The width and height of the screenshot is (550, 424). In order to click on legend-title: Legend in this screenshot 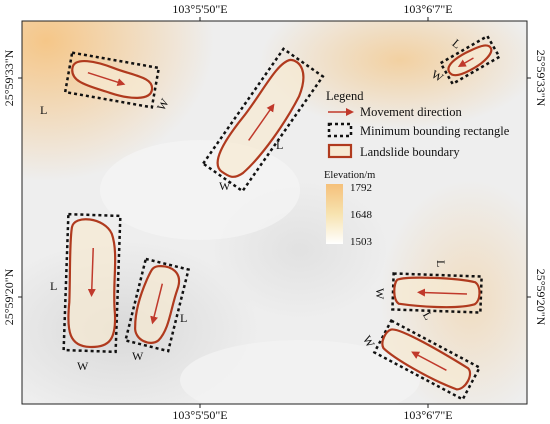, I will do `click(345, 96)`.